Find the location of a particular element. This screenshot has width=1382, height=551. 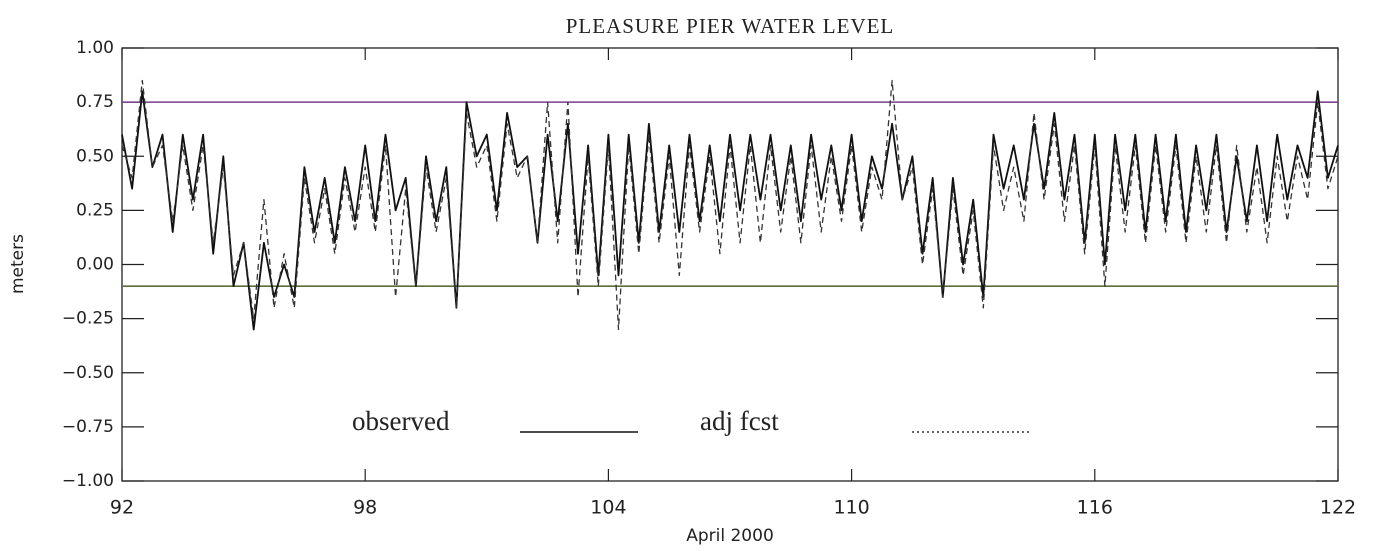

x-tick-label: 122 is located at coordinates (1338, 508).